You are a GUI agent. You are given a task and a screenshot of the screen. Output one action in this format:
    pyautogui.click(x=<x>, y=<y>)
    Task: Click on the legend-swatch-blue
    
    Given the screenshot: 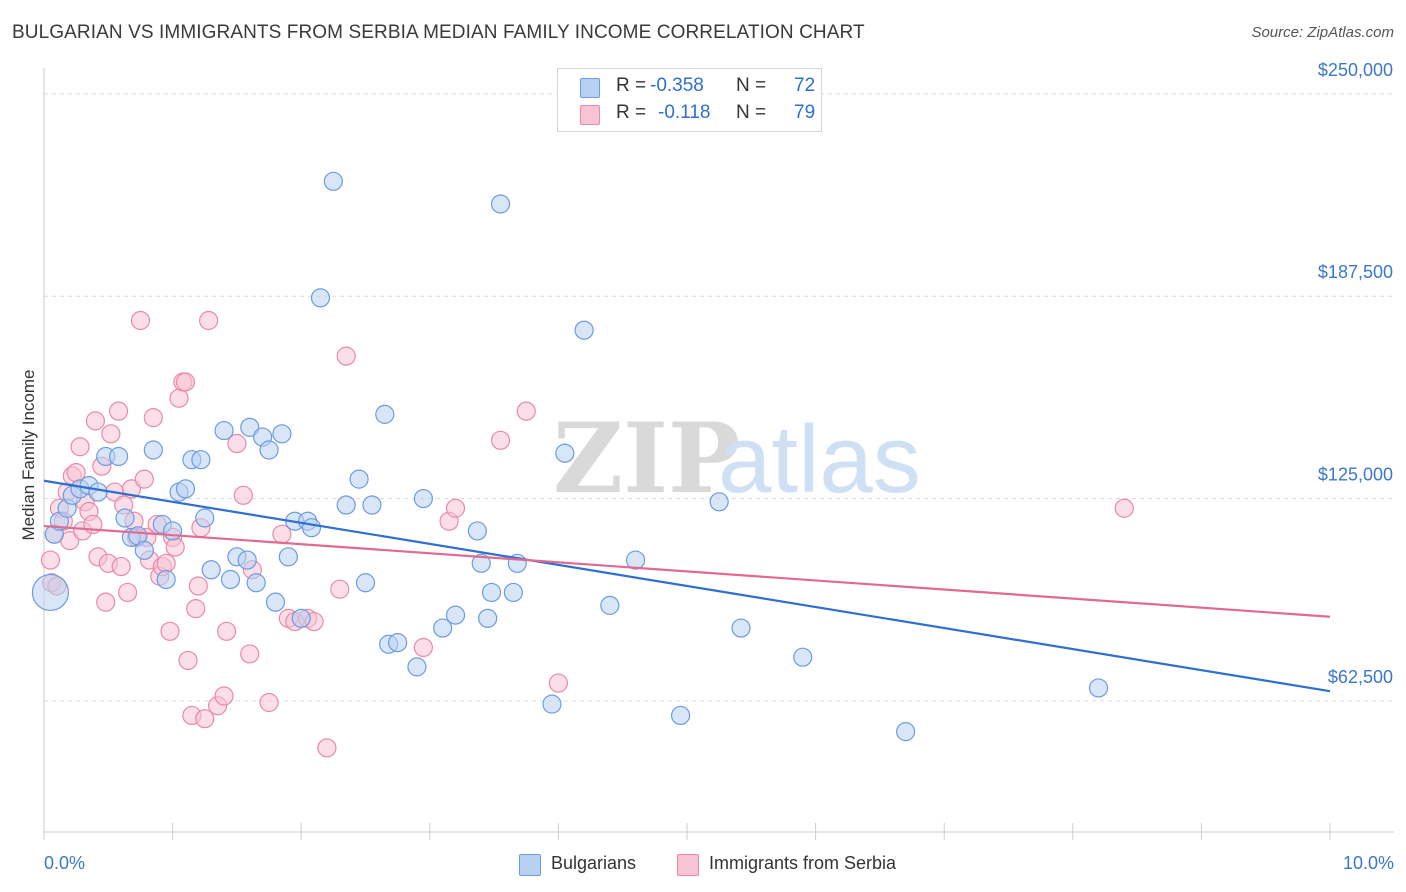 What is the action you would take?
    pyautogui.click(x=590, y=88)
    